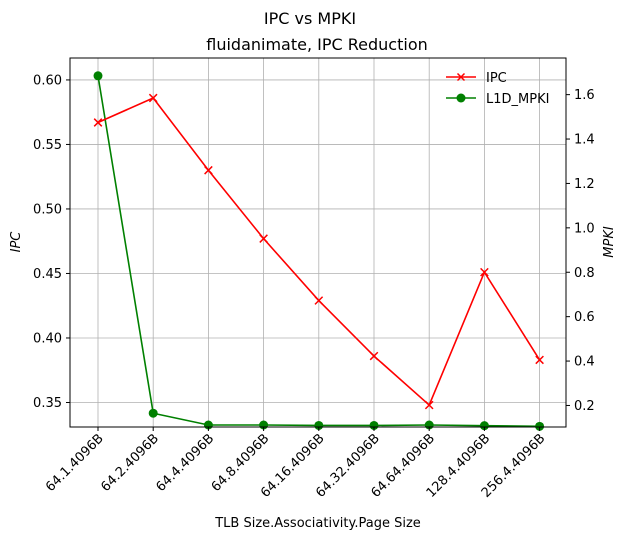 The width and height of the screenshot is (627, 539). What do you see at coordinates (47, 80) in the screenshot?
I see `y-left-tick-label: 0.60` at bounding box center [47, 80].